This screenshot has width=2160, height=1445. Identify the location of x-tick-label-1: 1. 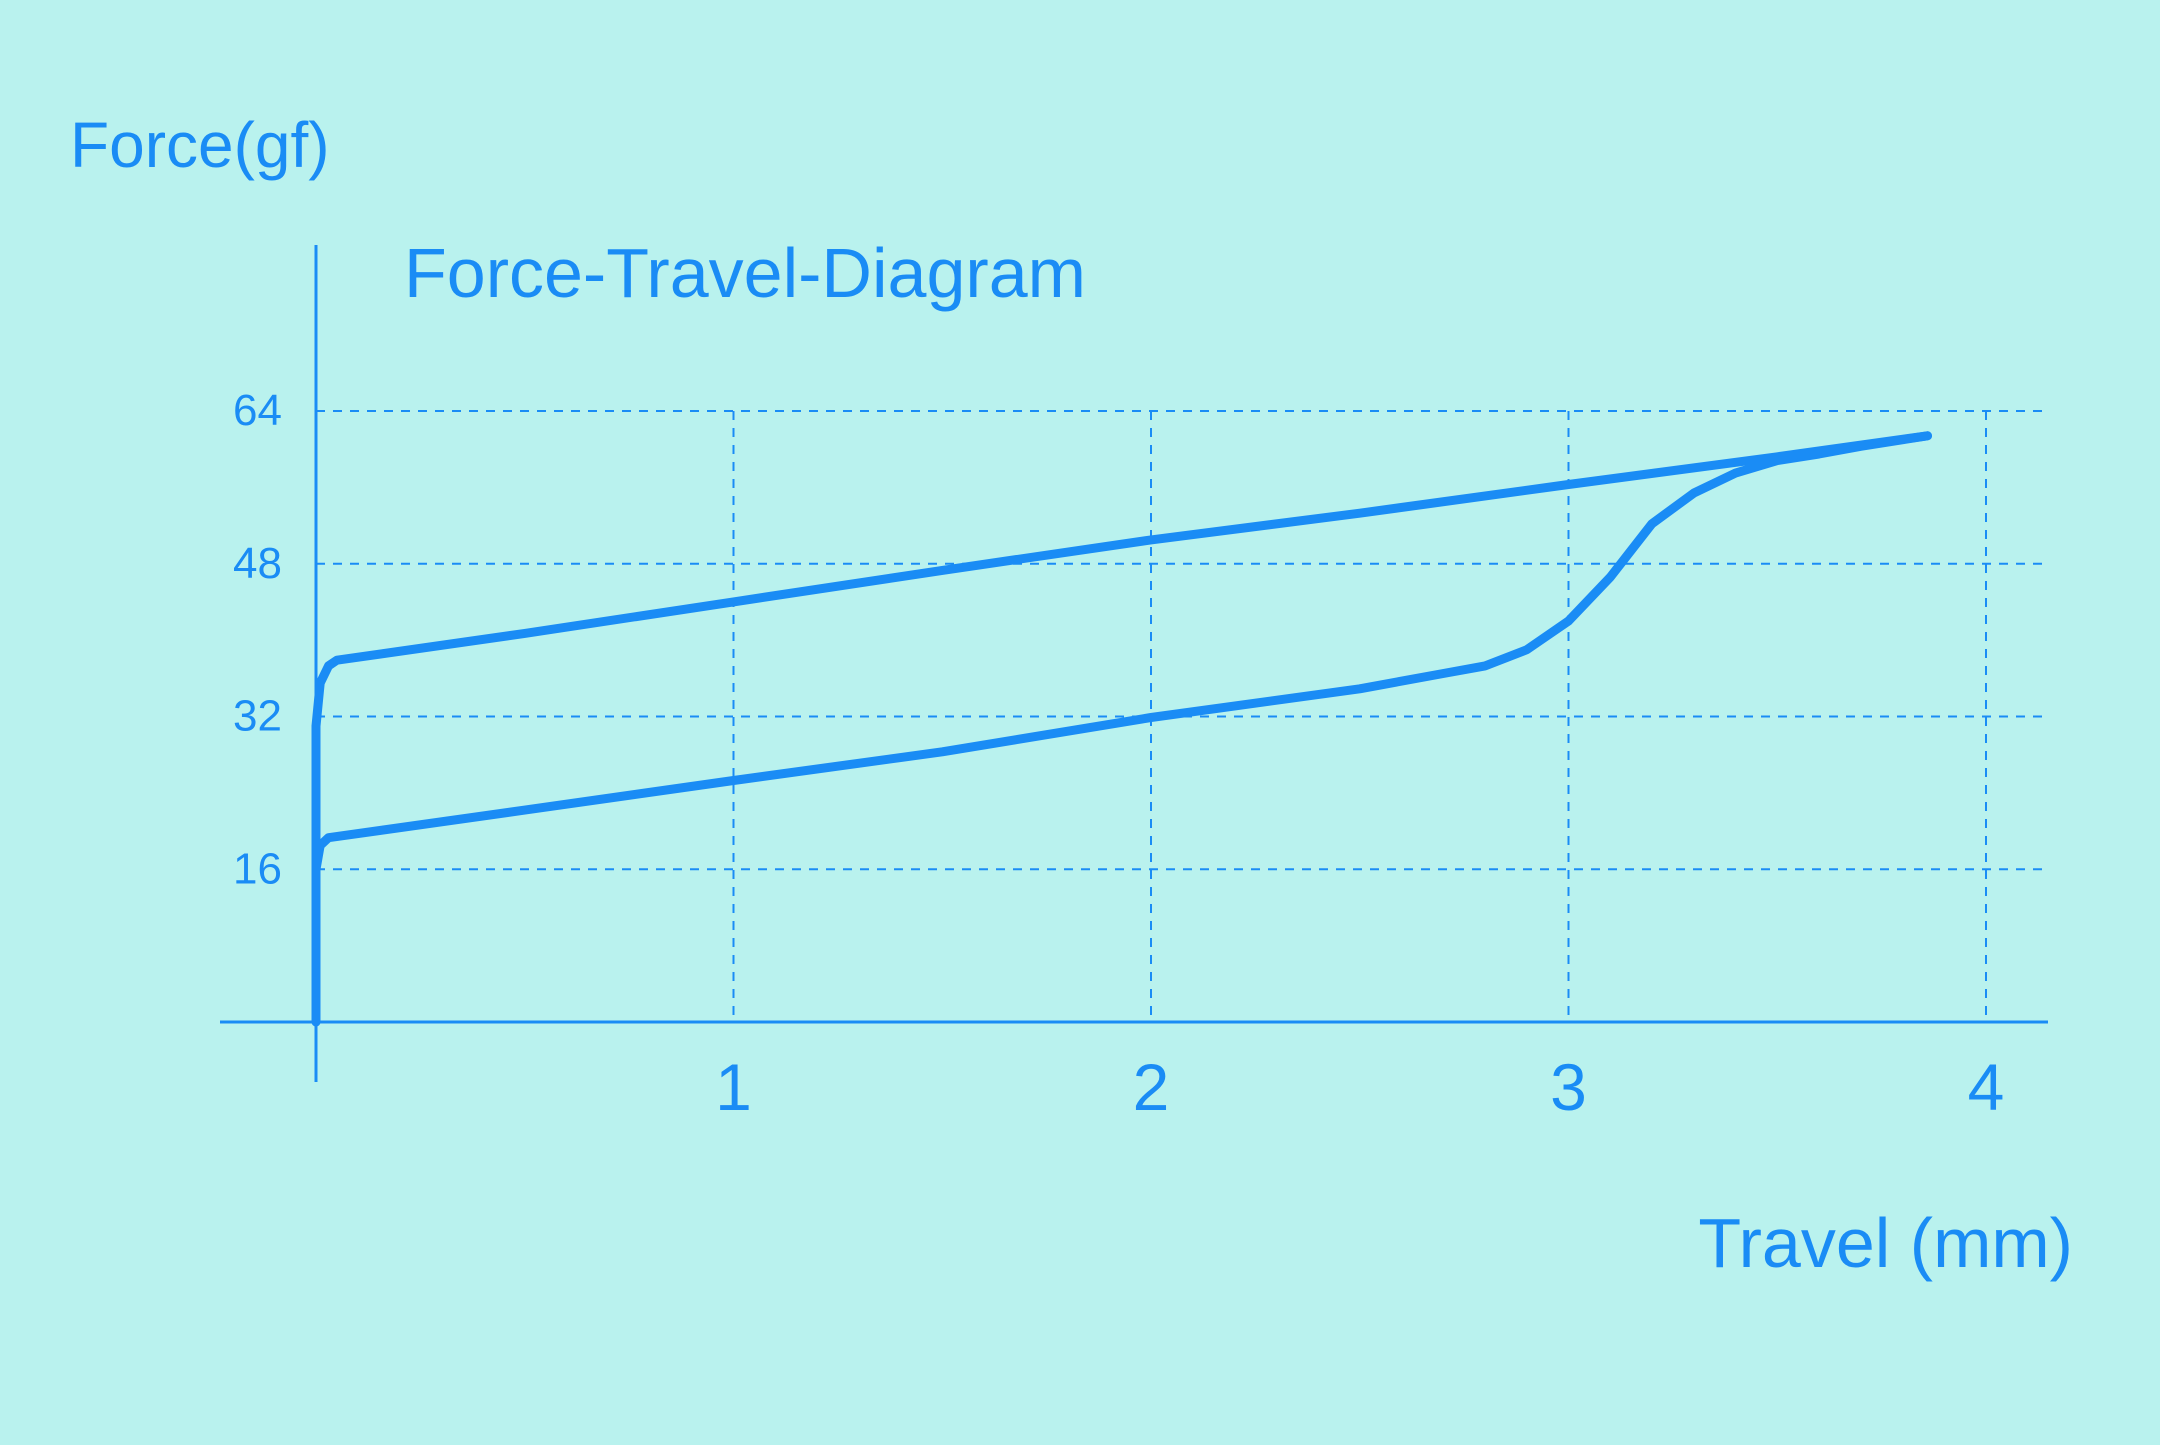
(733, 1087).